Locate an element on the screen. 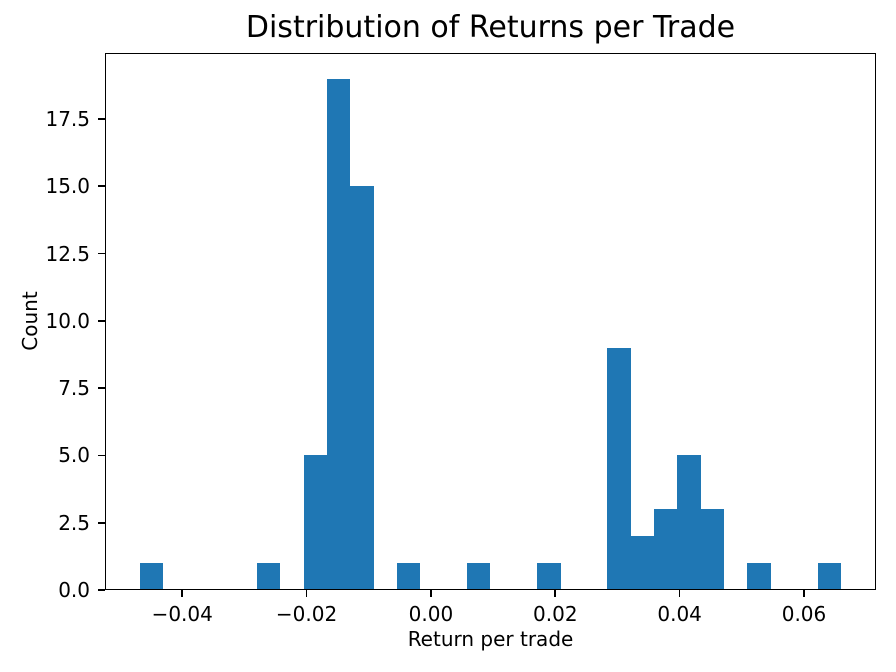  y-tick-label: 10.0 is located at coordinates (67, 320).